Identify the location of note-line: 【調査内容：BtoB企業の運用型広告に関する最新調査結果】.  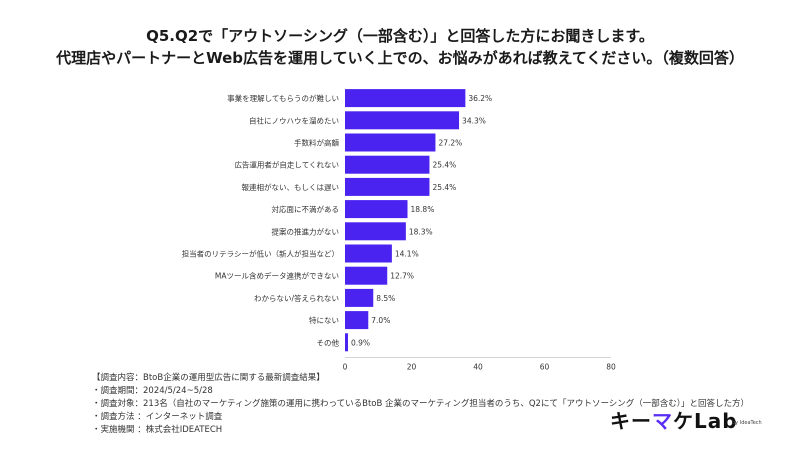
(208, 378).